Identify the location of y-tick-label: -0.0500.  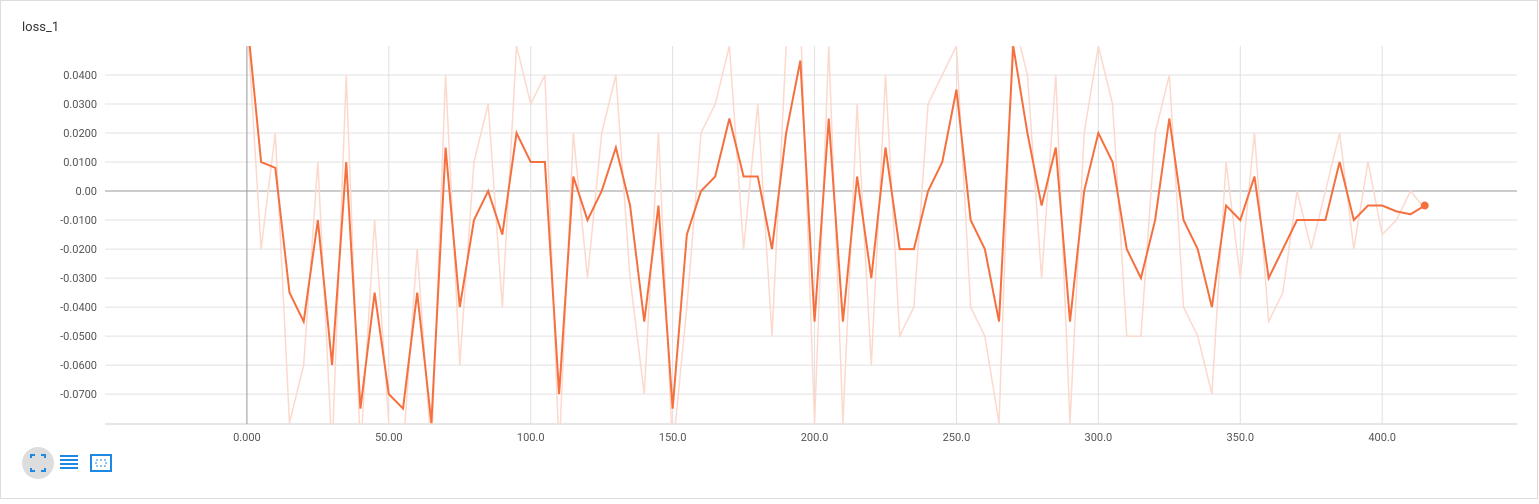
(78, 336).